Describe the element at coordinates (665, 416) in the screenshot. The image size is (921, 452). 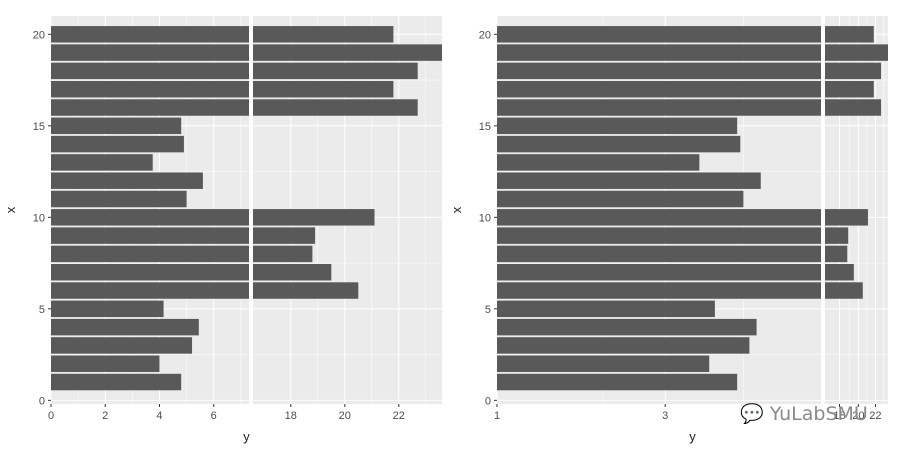
I see `x-tick-label: 3` at that location.